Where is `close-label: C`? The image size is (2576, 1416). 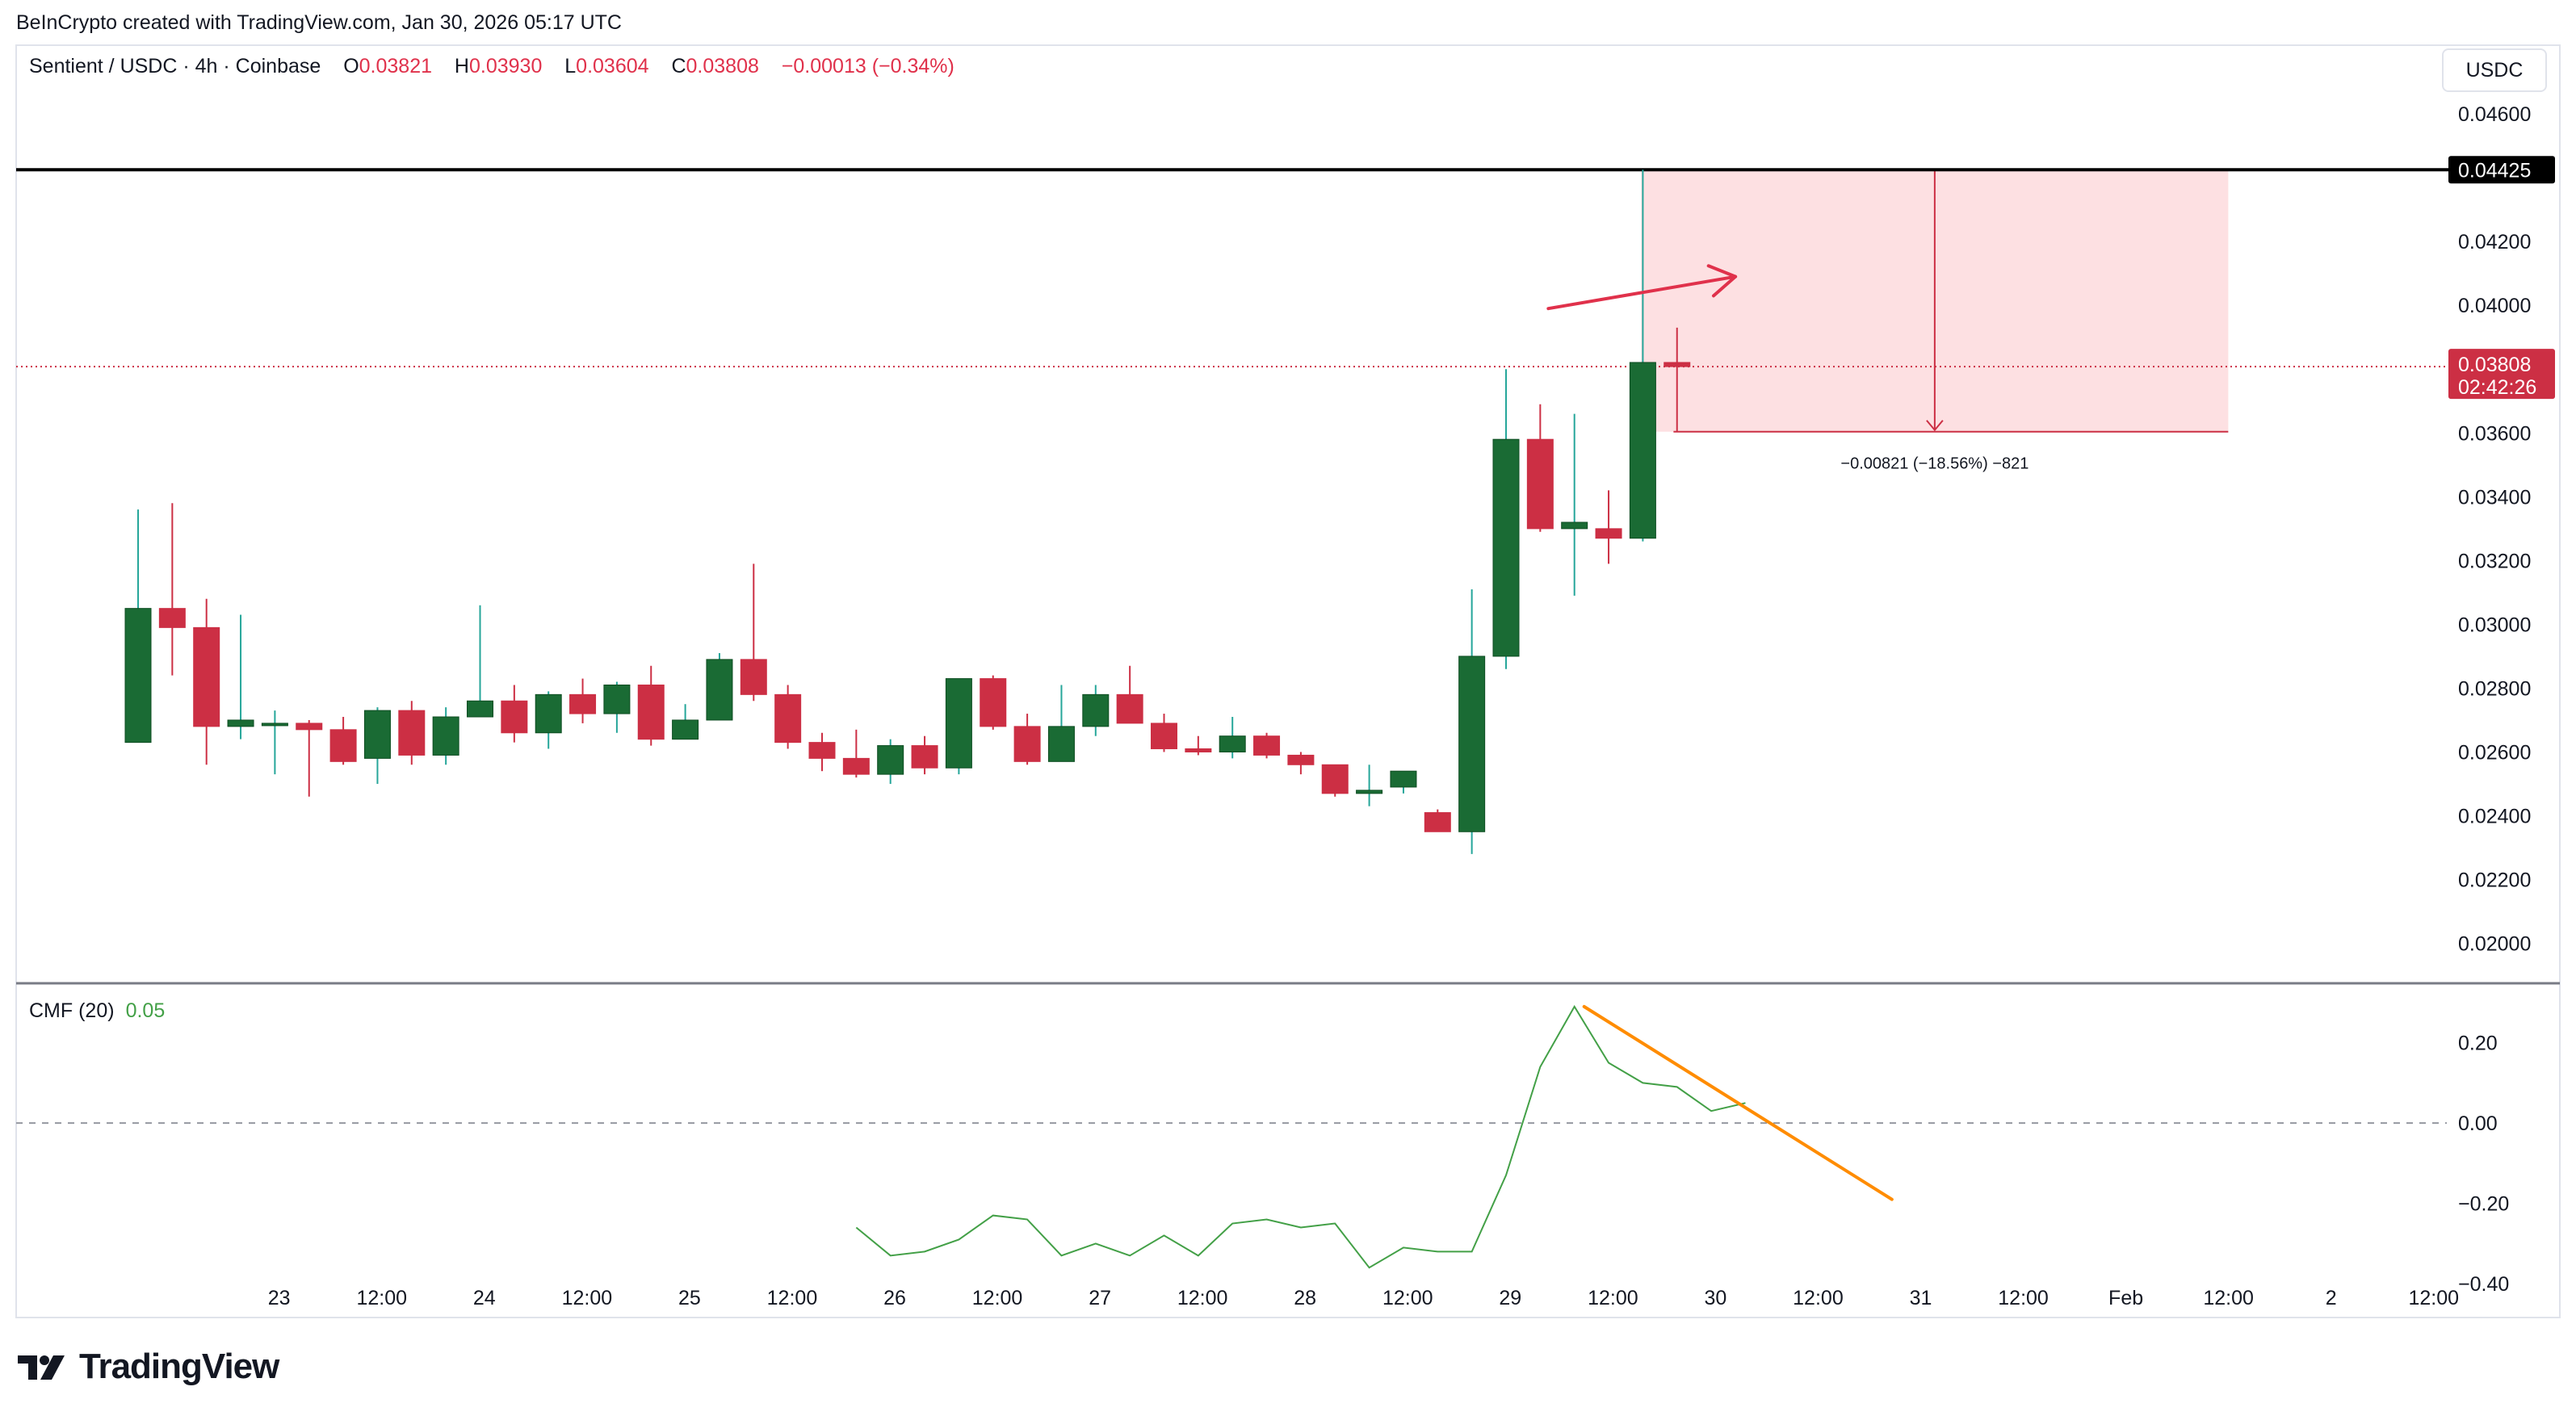
close-label: C is located at coordinates (678, 66).